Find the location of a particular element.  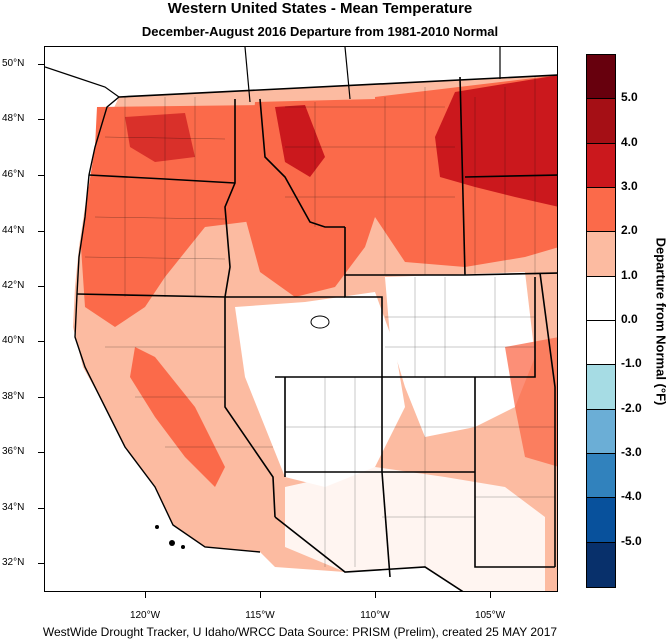

colorbar-label: 2.0 is located at coordinates (629, 230).